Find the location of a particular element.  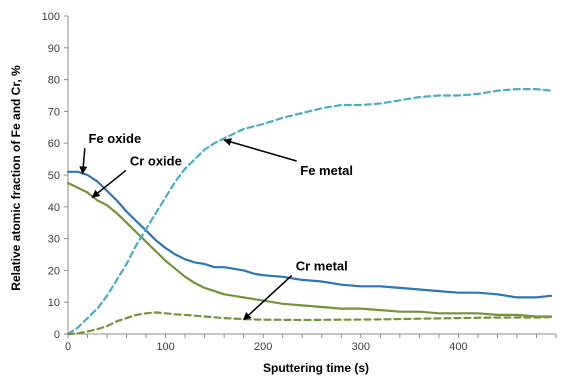

y-tick-label: 40 is located at coordinates (54, 208).